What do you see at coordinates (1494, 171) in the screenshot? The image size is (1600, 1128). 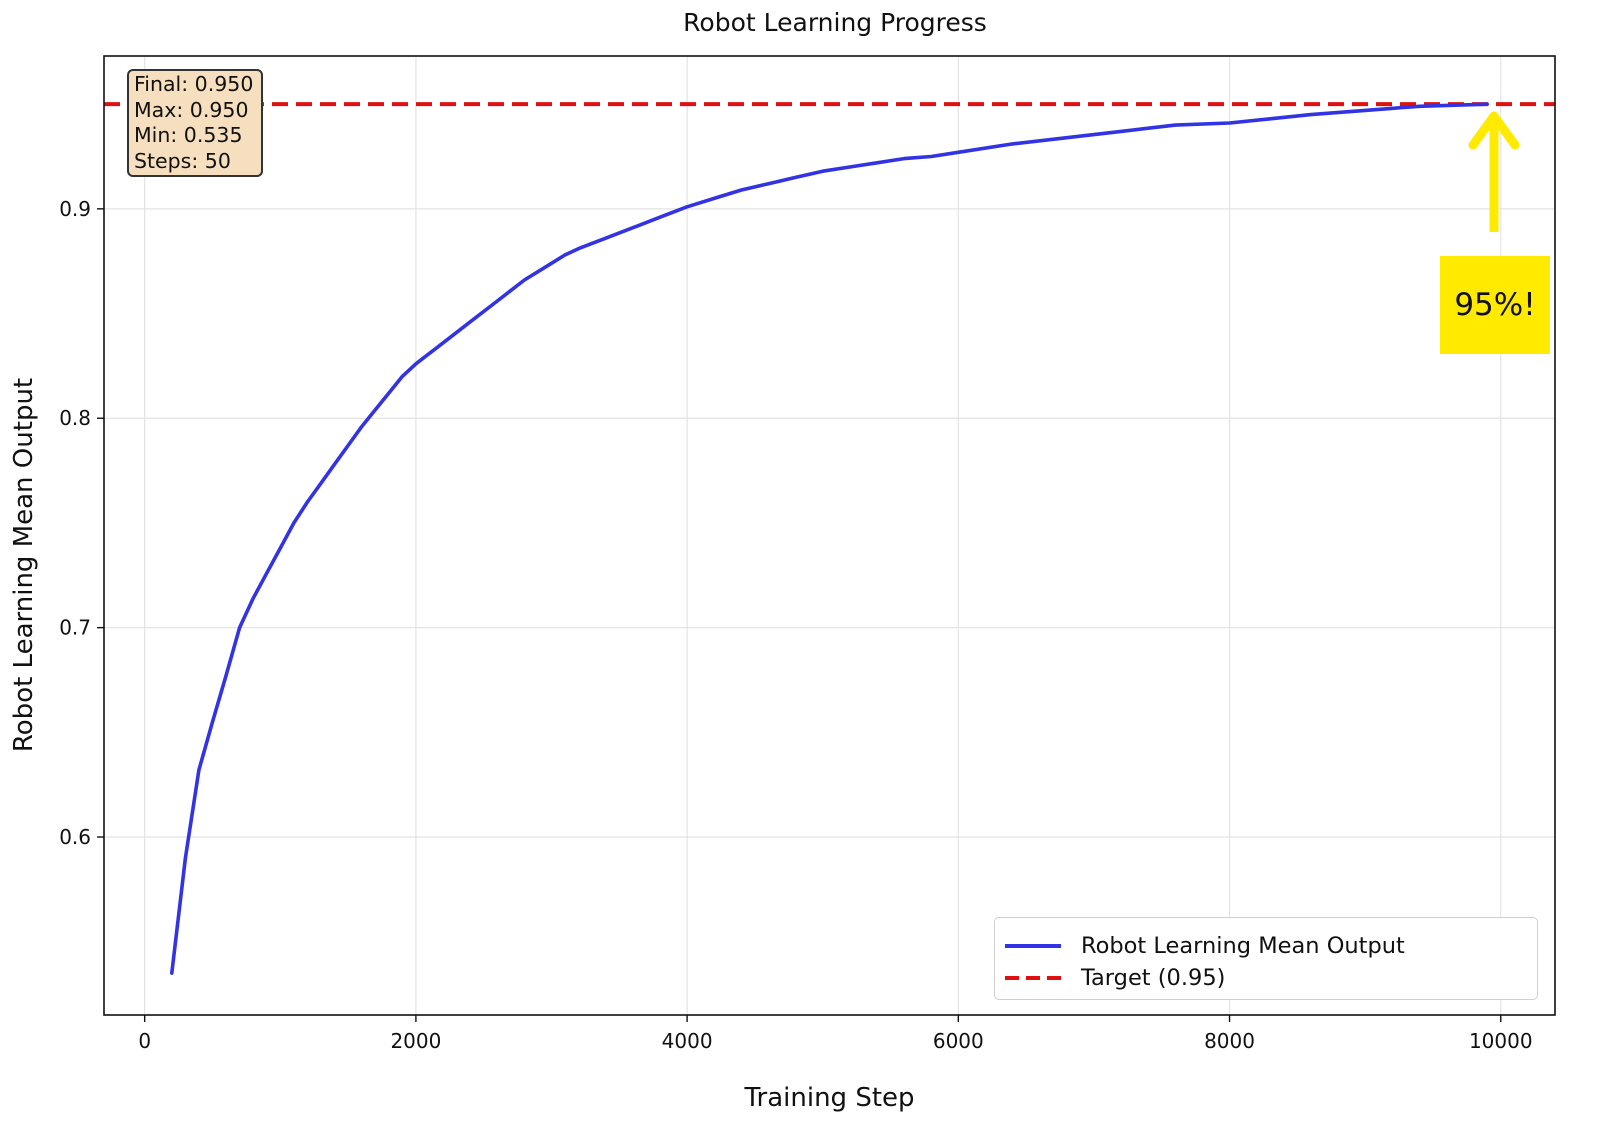 I see `annotation-arrow-icon` at bounding box center [1494, 171].